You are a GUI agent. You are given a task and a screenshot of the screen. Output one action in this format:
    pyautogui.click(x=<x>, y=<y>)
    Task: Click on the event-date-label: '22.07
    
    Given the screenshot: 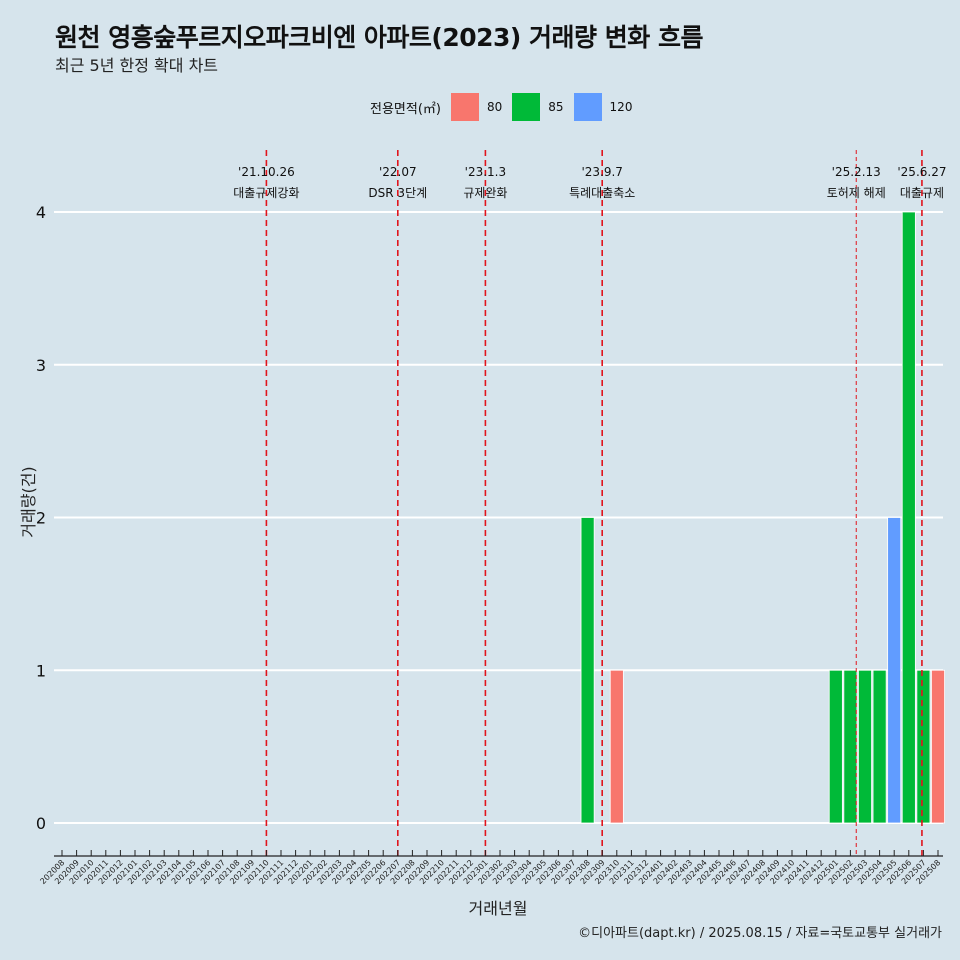 What is the action you would take?
    pyautogui.click(x=398, y=172)
    